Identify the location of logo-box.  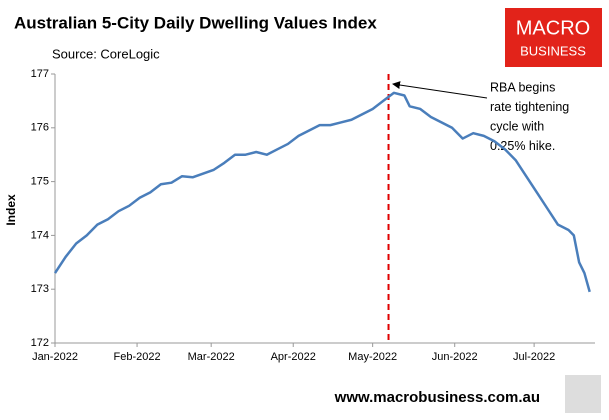
(553, 37).